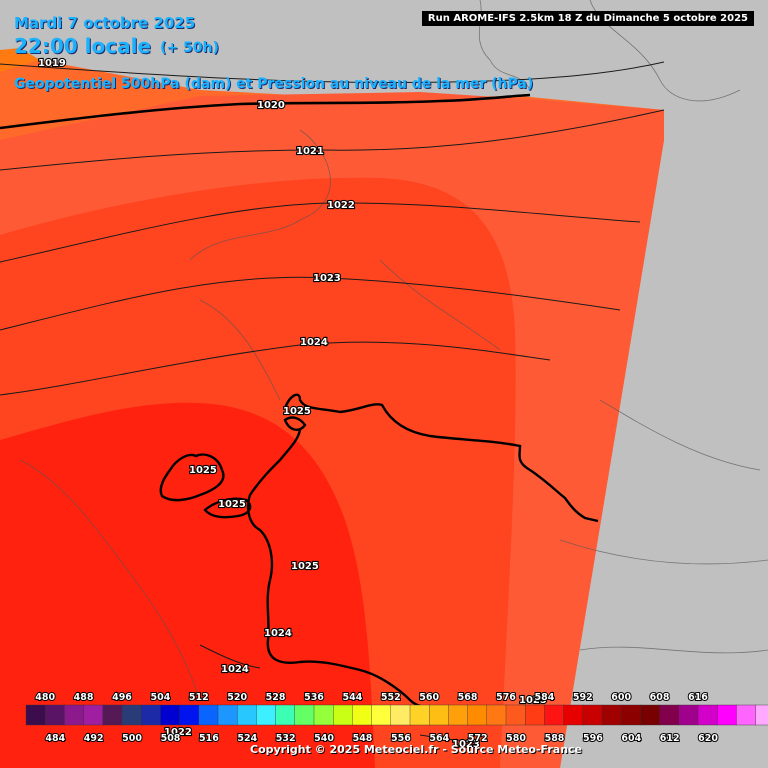 This screenshot has width=768, height=768. I want to click on legend-label-bottom: 620, so click(708, 738).